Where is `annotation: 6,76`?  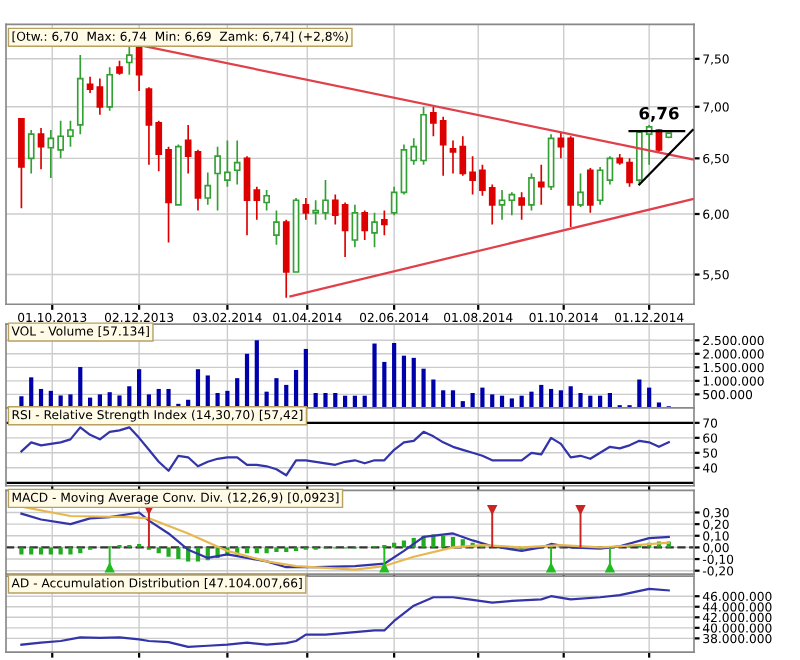 annotation: 6,76 is located at coordinates (659, 114).